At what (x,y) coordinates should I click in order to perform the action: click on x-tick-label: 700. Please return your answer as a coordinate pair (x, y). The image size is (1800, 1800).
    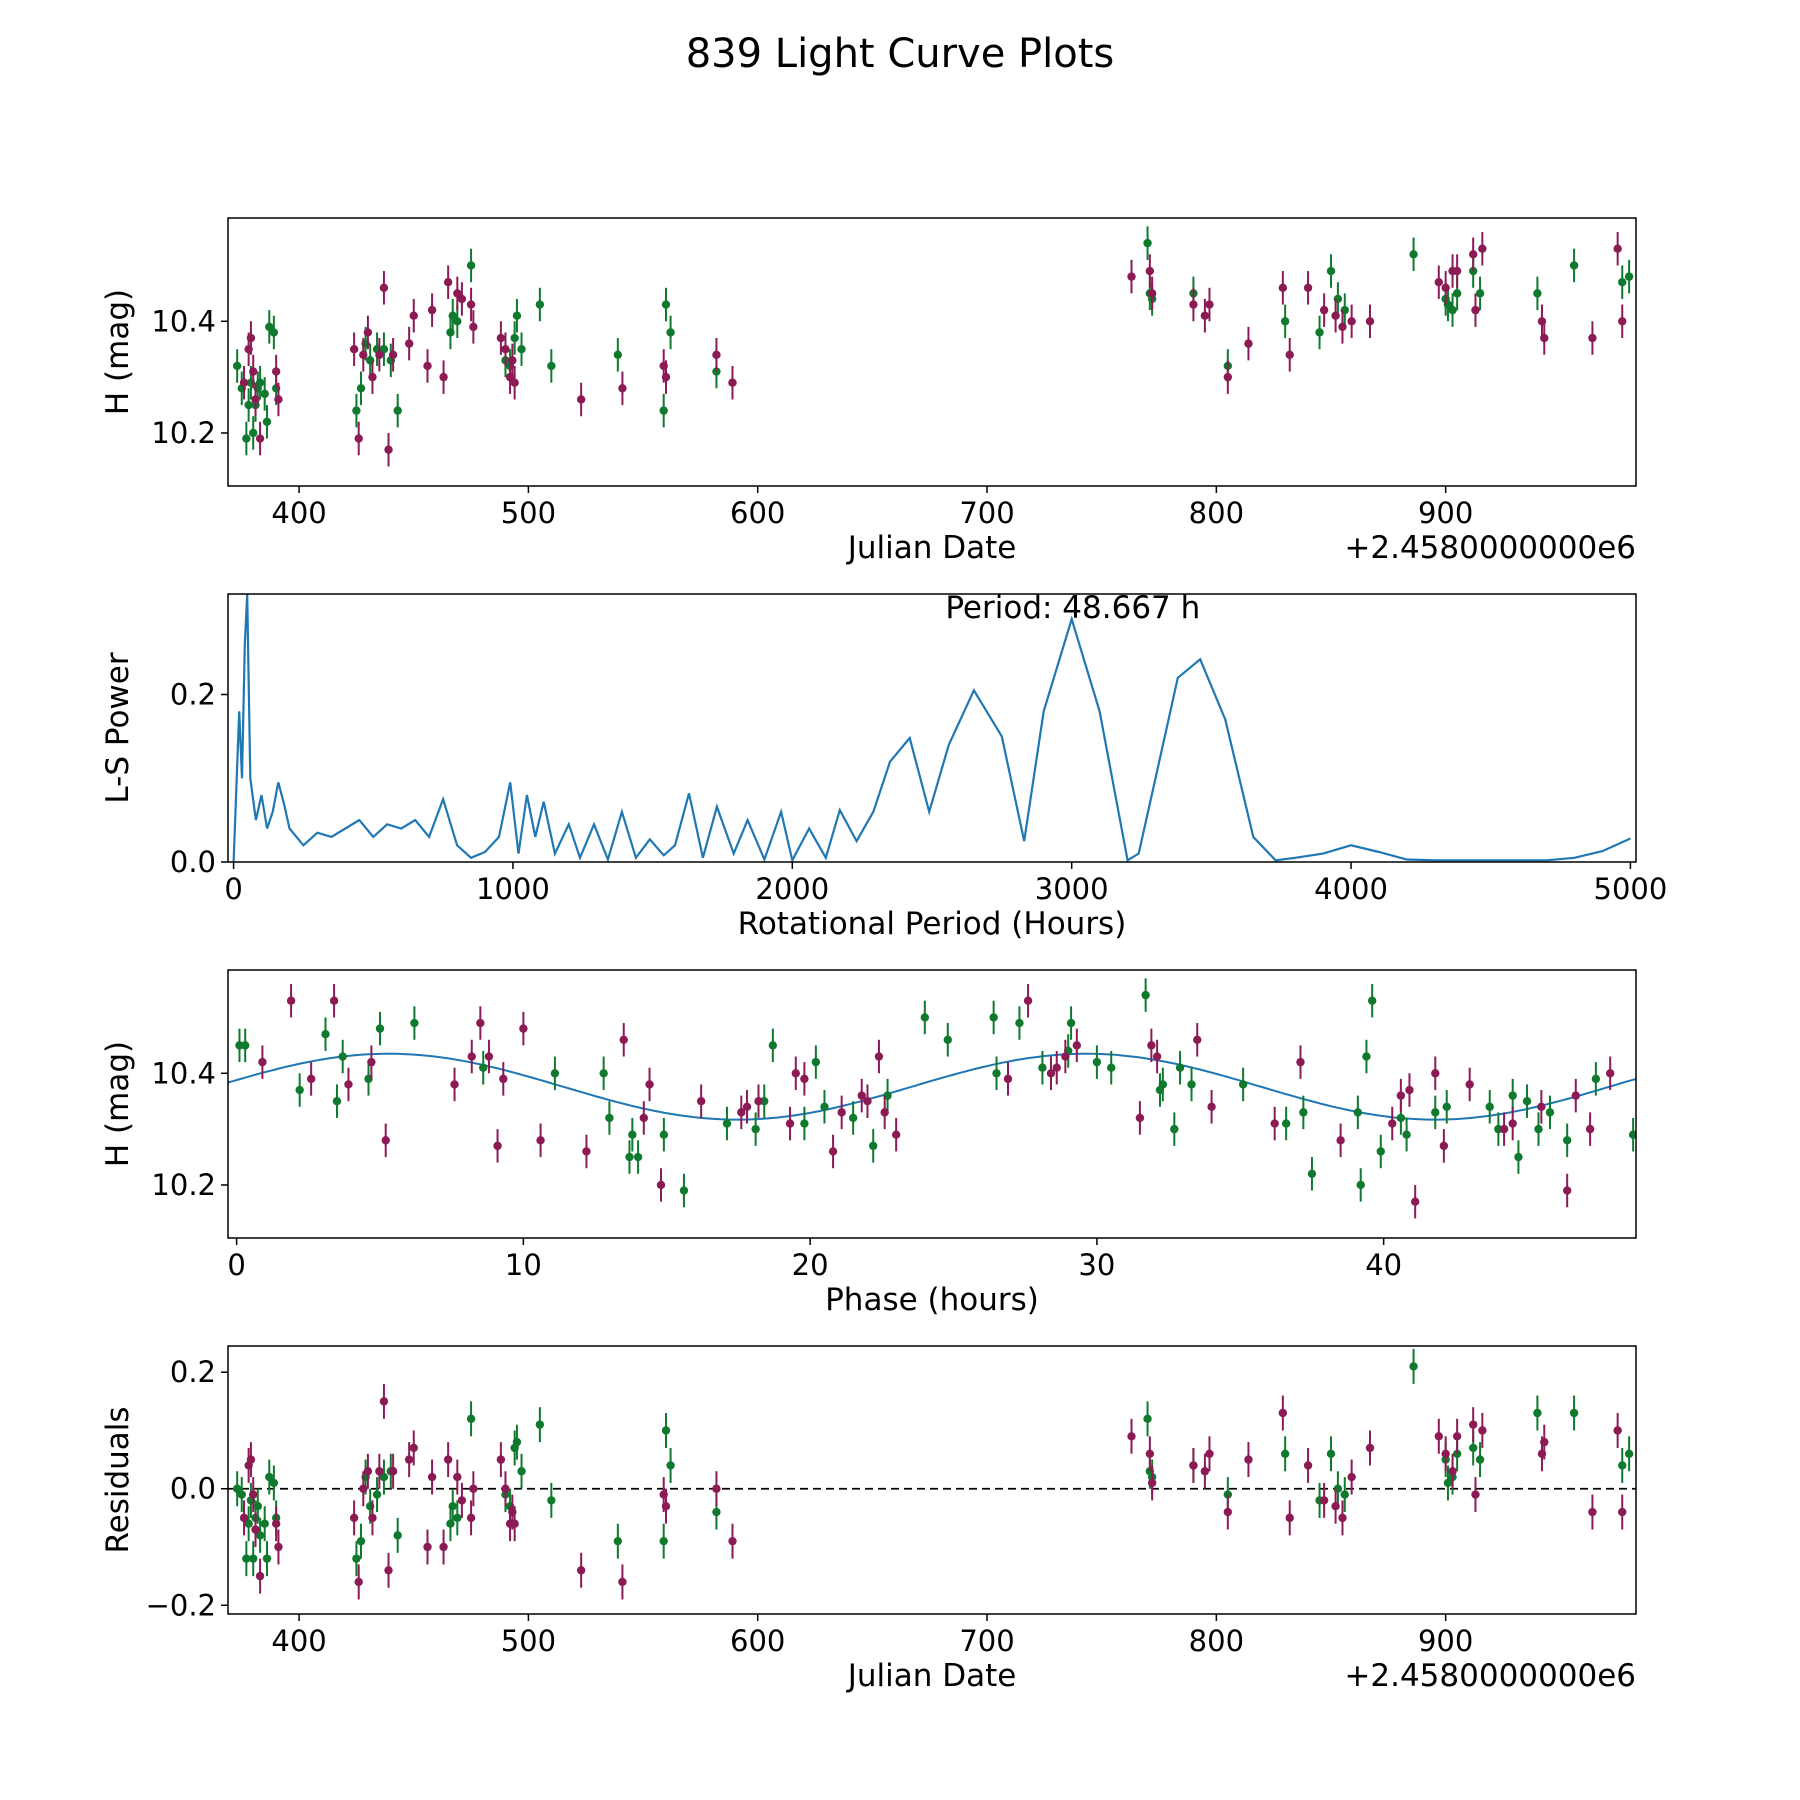
    Looking at the image, I should click on (986, 1641).